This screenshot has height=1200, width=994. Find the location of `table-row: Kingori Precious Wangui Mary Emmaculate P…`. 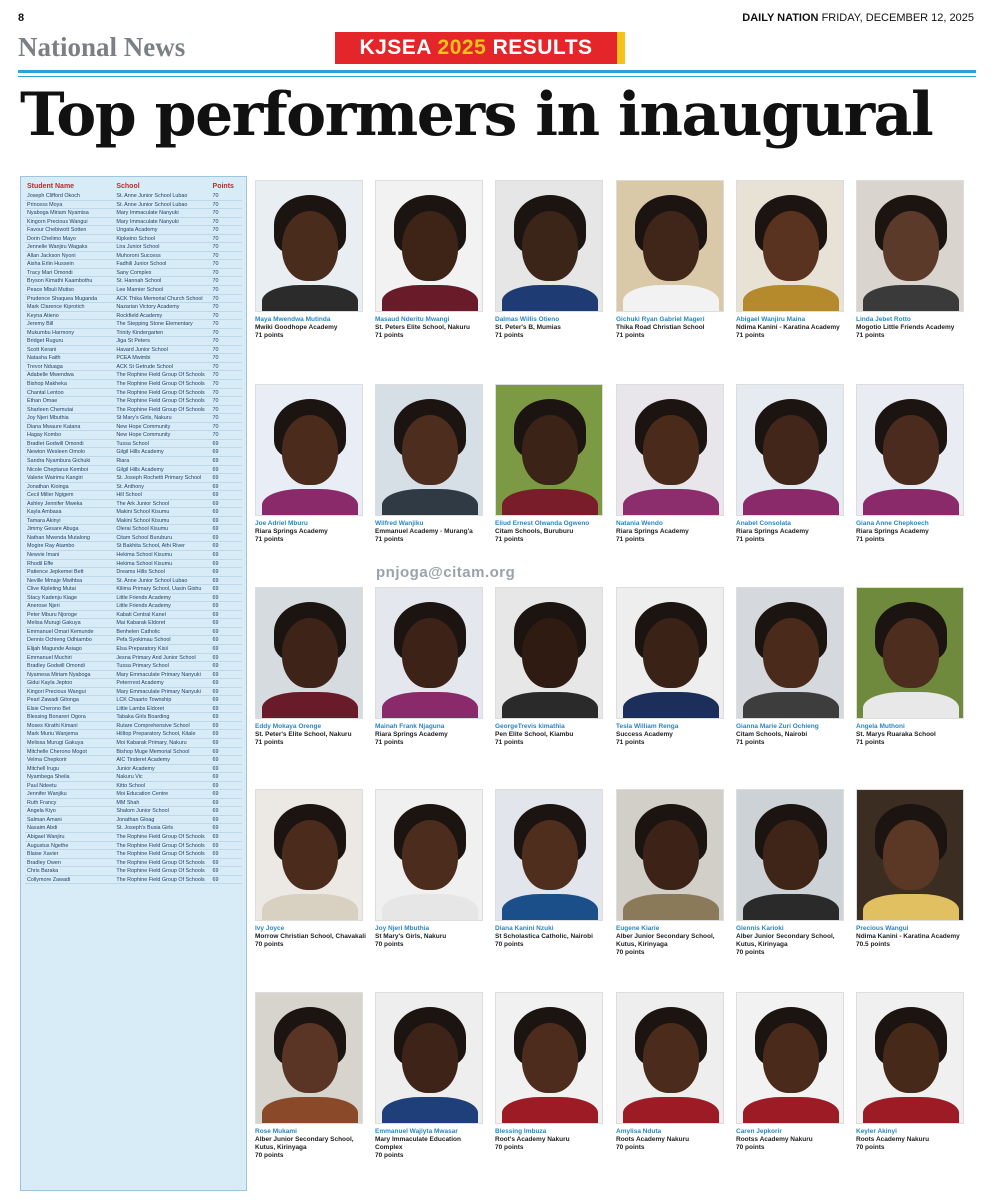

table-row: Kingori Precious Wangui Mary Emmaculate P… is located at coordinates (133, 692).